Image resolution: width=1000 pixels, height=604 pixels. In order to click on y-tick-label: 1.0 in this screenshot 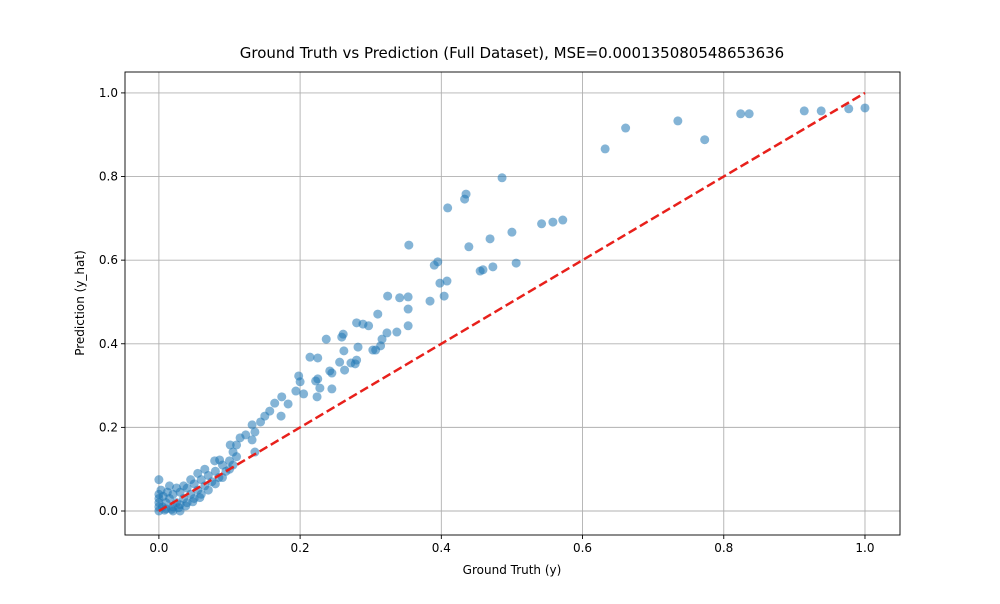, I will do `click(108, 93)`.